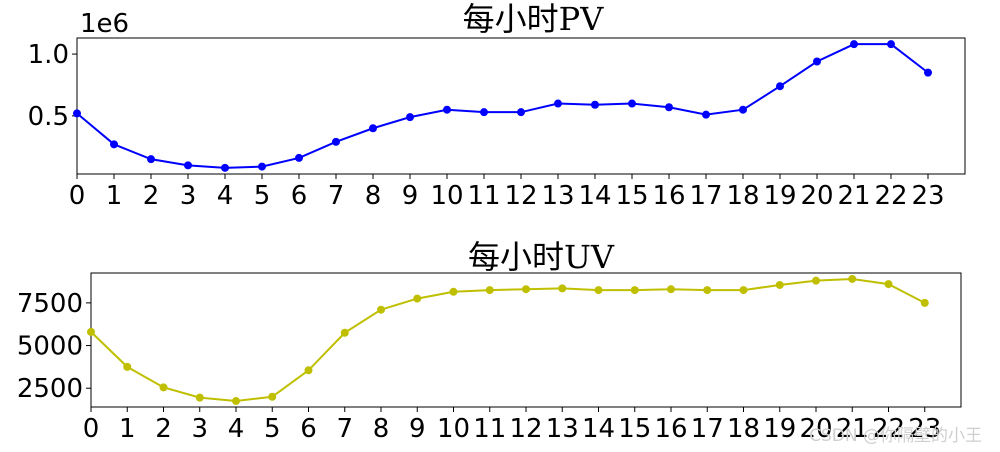  I want to click on pv-x-tick-label: 1, so click(114, 196).